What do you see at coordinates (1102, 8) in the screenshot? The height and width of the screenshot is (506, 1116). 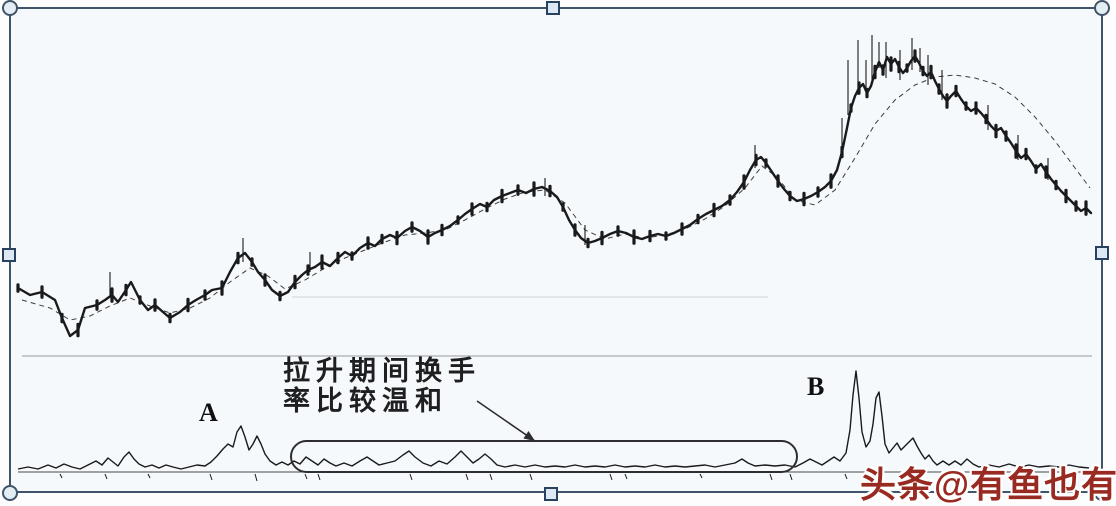 I see `selection-handle-top-right` at bounding box center [1102, 8].